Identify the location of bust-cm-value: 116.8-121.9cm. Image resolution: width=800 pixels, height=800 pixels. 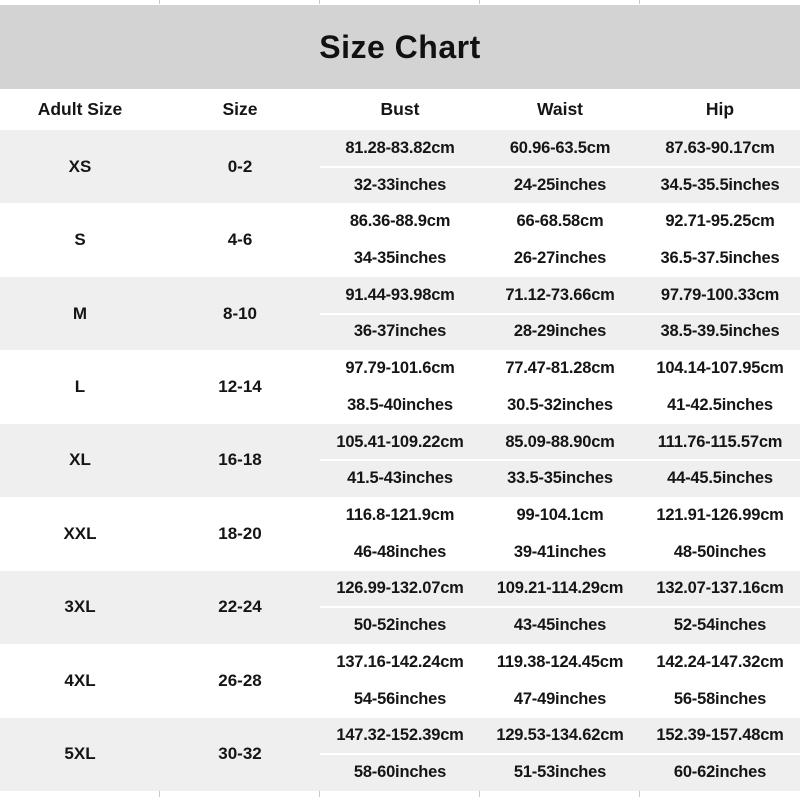
(400, 515).